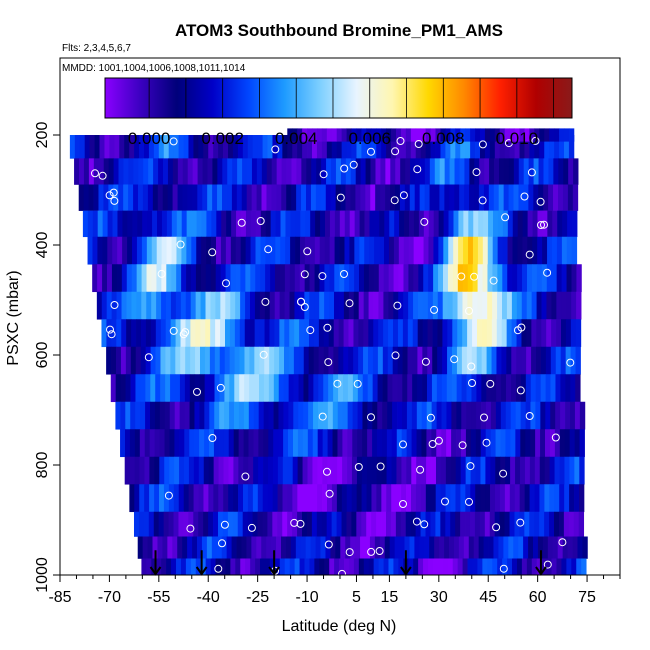  I want to click on profile-arrow, so click(201, 563).